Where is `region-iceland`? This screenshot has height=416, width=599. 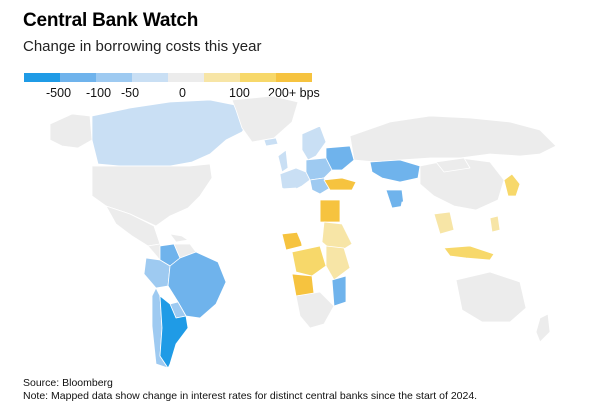
region-iceland is located at coordinates (271, 142).